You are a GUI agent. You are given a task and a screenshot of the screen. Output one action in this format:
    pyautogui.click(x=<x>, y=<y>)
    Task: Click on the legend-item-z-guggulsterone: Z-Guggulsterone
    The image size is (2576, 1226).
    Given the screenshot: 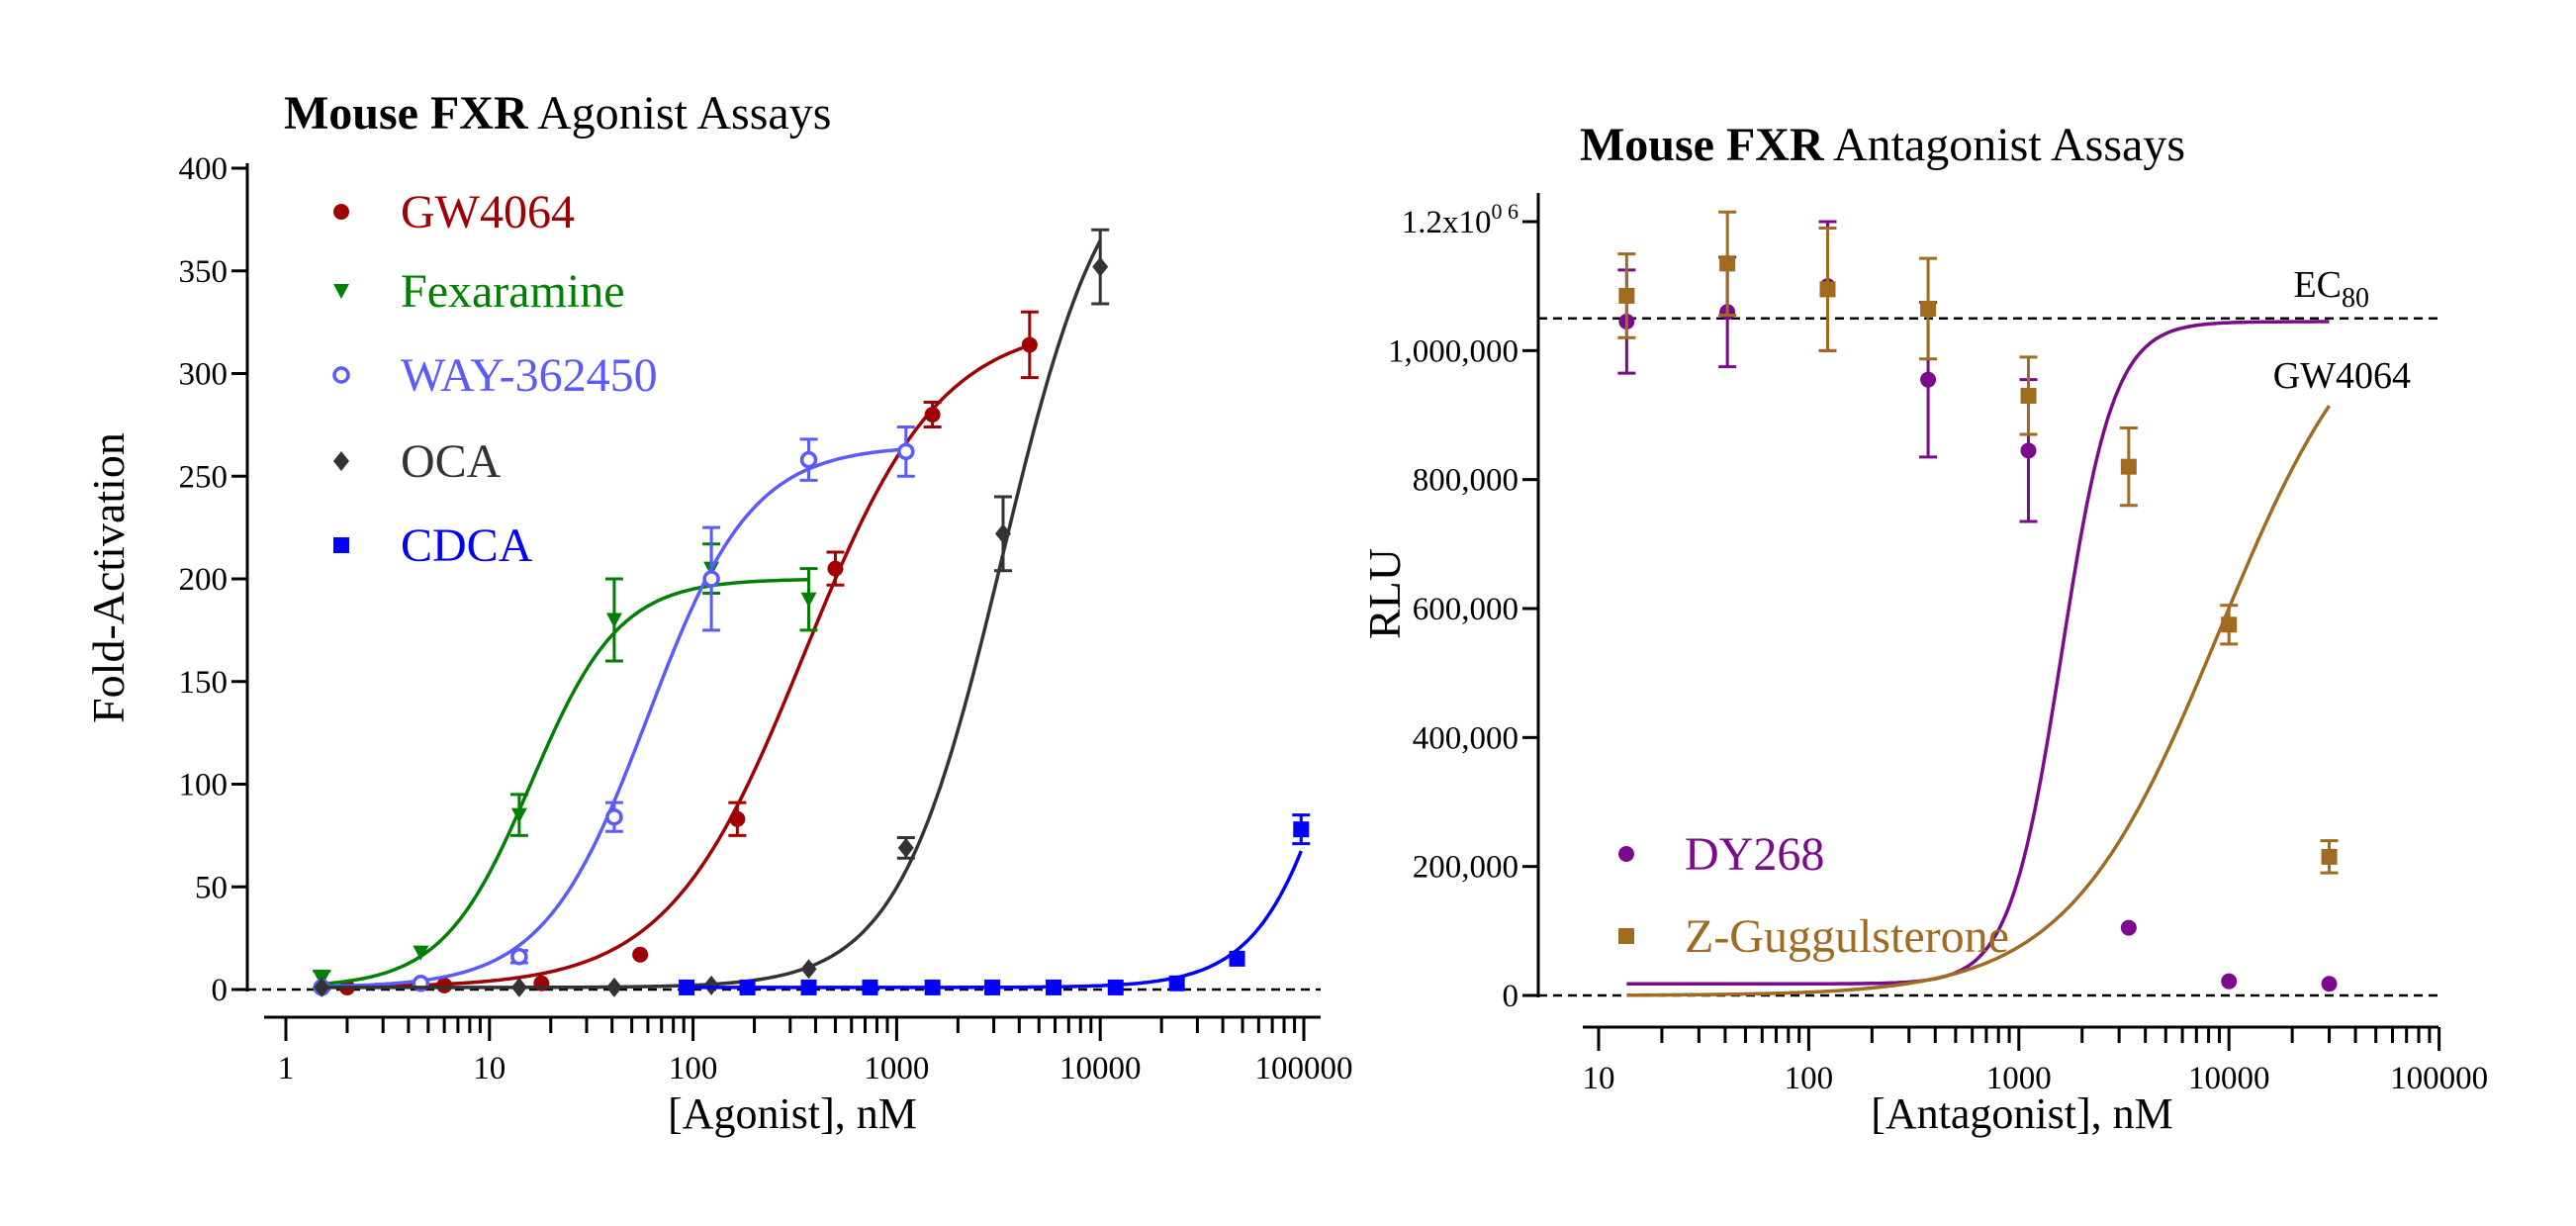 What is the action you would take?
    pyautogui.click(x=1814, y=936)
    